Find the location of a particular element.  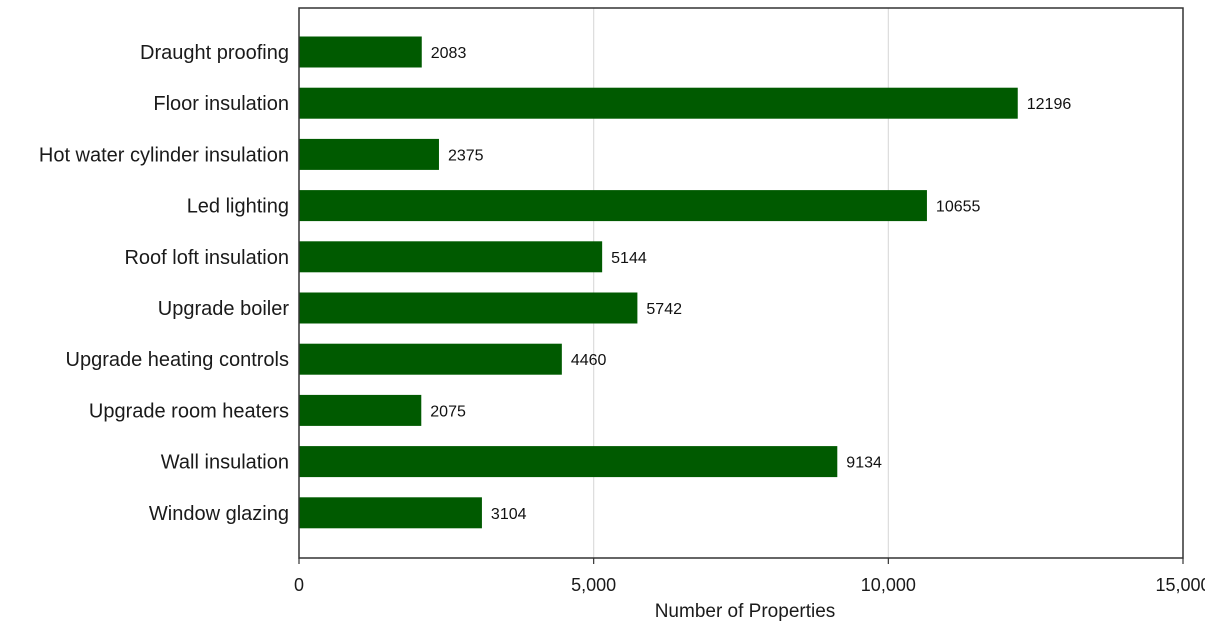

data-label: 2375 is located at coordinates (466, 155).